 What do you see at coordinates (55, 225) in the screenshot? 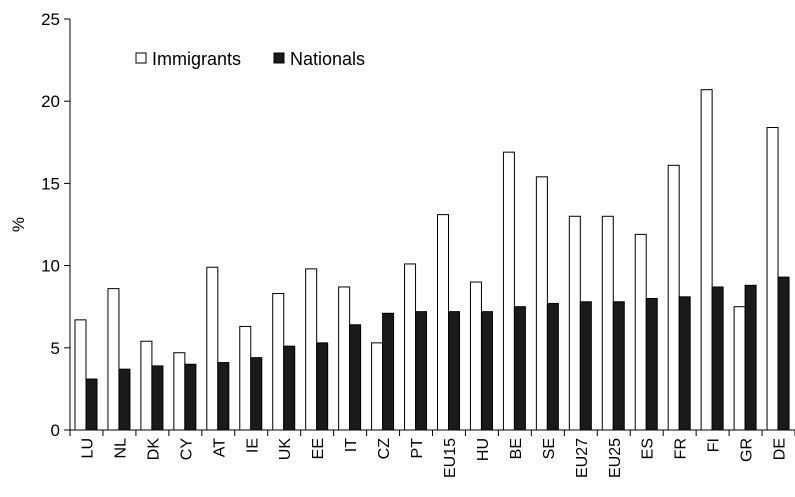
I see `y-axis: 0 5 10 15 20 25` at bounding box center [55, 225].